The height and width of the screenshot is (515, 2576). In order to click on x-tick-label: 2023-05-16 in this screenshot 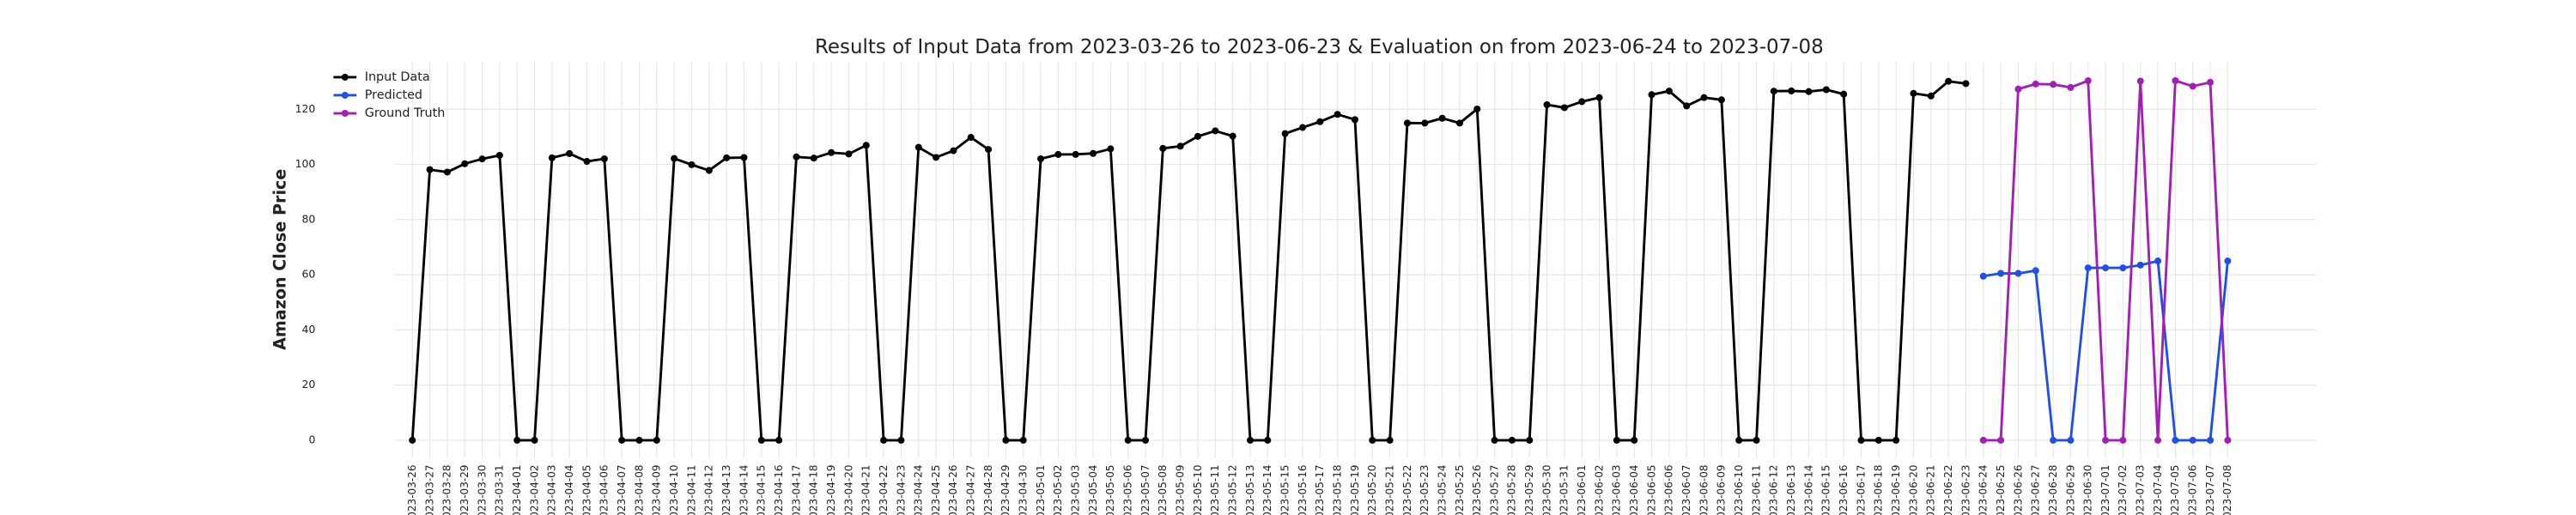, I will do `click(1303, 489)`.